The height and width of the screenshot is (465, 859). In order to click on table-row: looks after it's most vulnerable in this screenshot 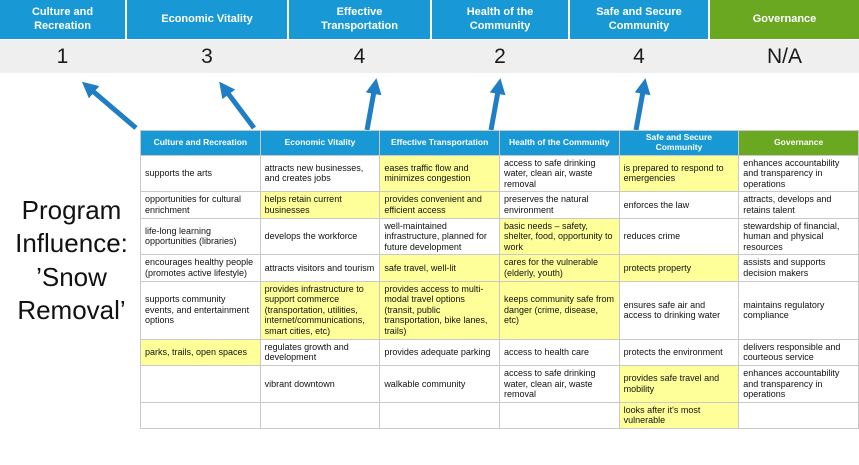, I will do `click(499, 415)`.